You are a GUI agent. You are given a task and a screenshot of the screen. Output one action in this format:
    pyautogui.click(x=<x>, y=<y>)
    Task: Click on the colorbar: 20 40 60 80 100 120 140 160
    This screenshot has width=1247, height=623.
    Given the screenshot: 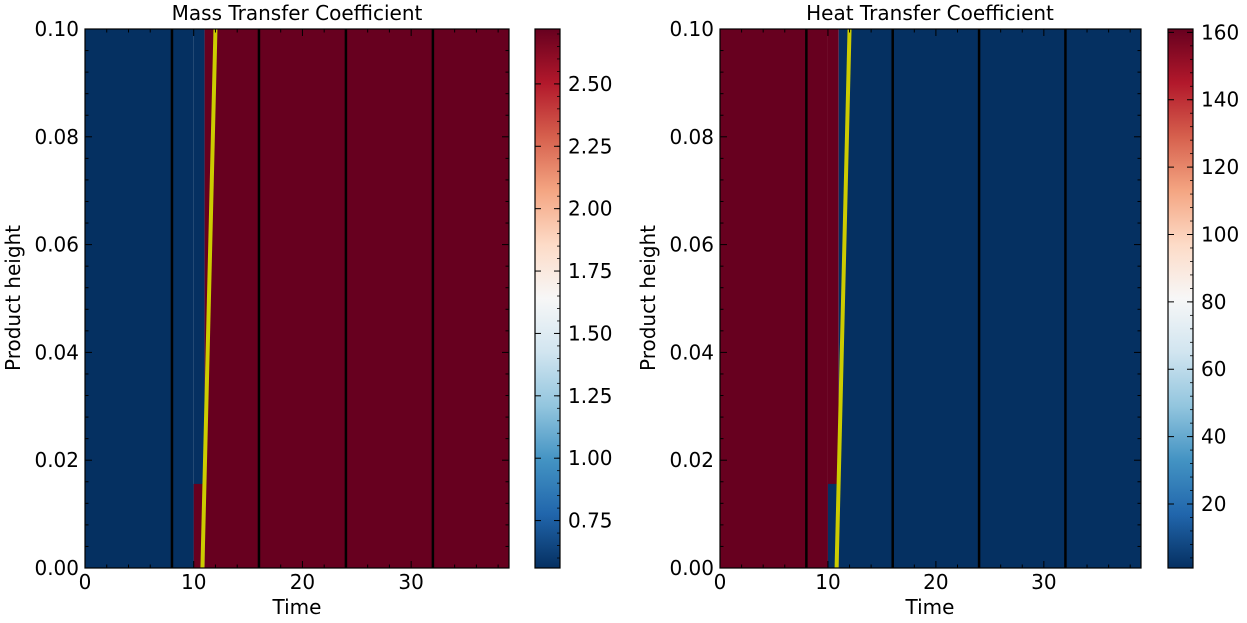 What is the action you would take?
    pyautogui.click(x=1203, y=294)
    